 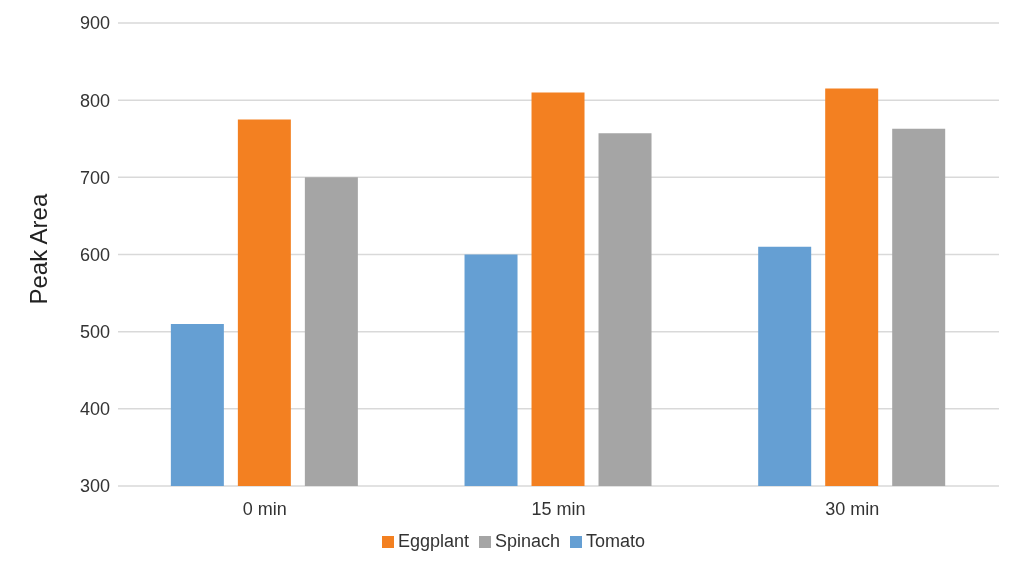 What do you see at coordinates (94, 100) in the screenshot?
I see `y-tick-label: 800` at bounding box center [94, 100].